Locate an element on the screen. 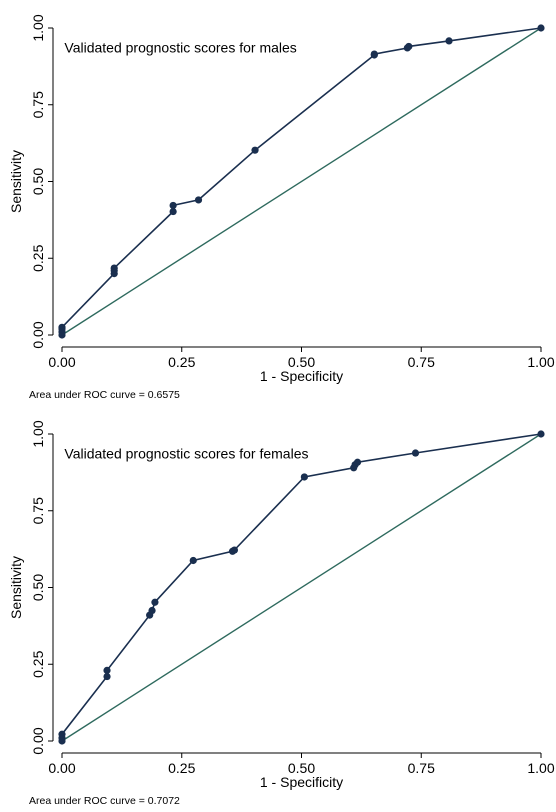  plot-annotation: Validated prognostic scores for females is located at coordinates (186, 454).